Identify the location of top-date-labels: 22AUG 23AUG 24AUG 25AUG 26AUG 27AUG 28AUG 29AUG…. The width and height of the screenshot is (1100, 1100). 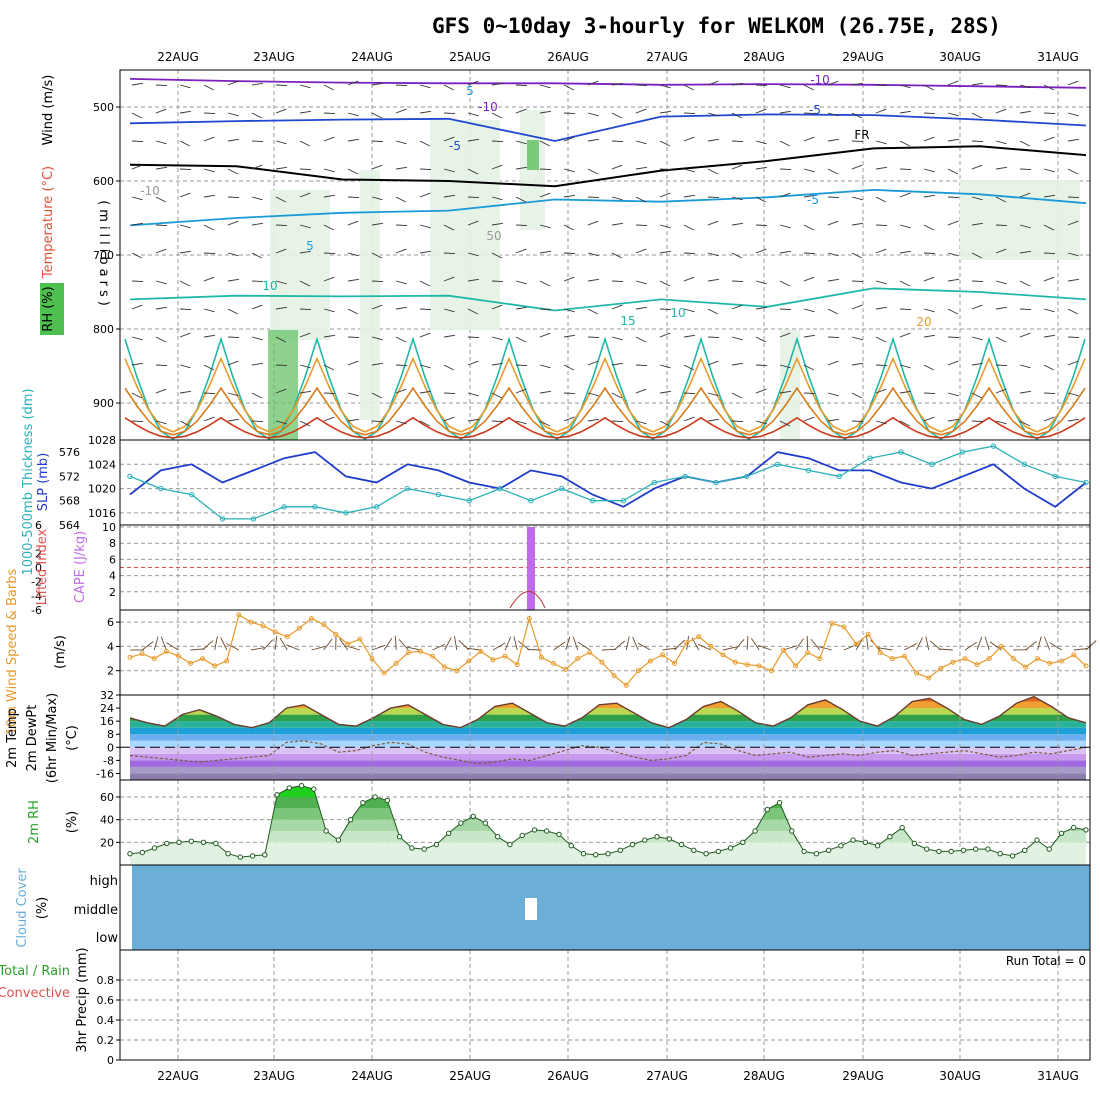
(618, 57).